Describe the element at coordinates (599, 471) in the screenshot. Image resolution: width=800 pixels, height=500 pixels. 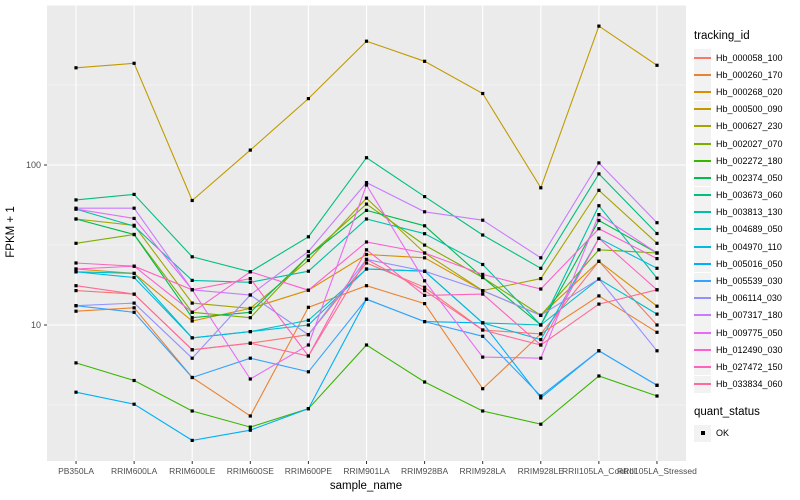
I see `x-tick-label: RRII105LA_Control` at that location.